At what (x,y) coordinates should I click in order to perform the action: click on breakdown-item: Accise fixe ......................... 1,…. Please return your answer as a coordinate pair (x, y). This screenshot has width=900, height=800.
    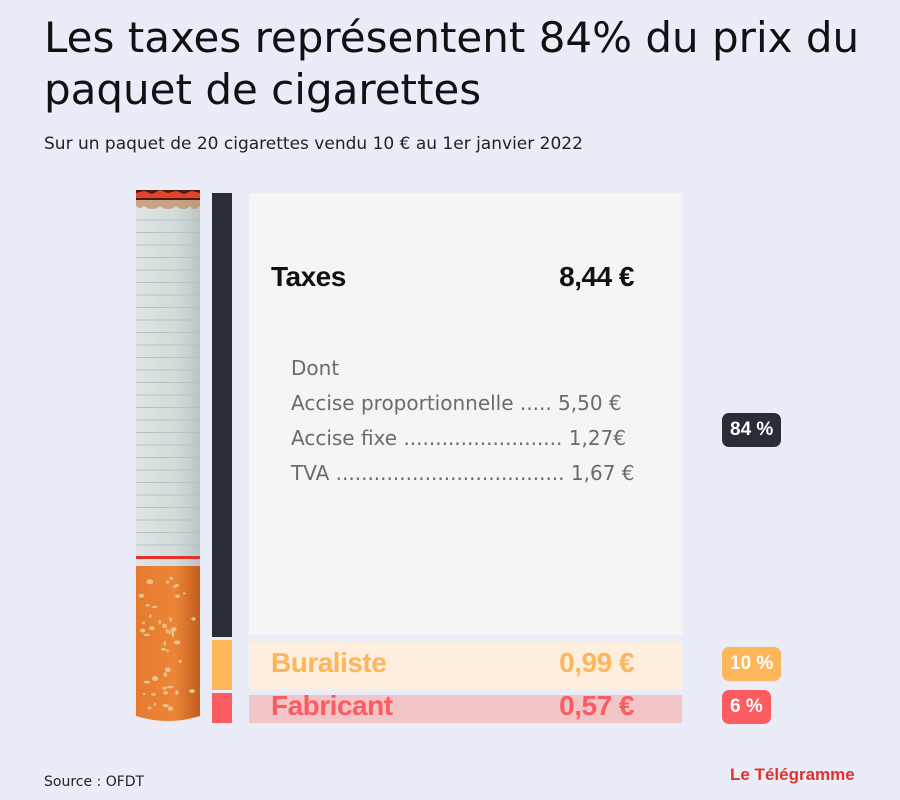
    Looking at the image, I should click on (458, 438).